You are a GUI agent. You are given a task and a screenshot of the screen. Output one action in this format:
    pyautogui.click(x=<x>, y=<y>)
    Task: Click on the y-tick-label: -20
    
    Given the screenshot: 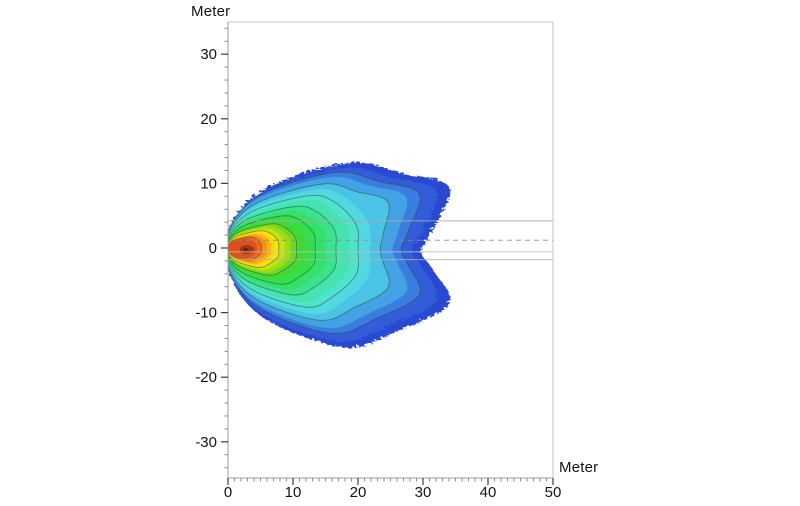 What is the action you would take?
    pyautogui.click(x=206, y=377)
    